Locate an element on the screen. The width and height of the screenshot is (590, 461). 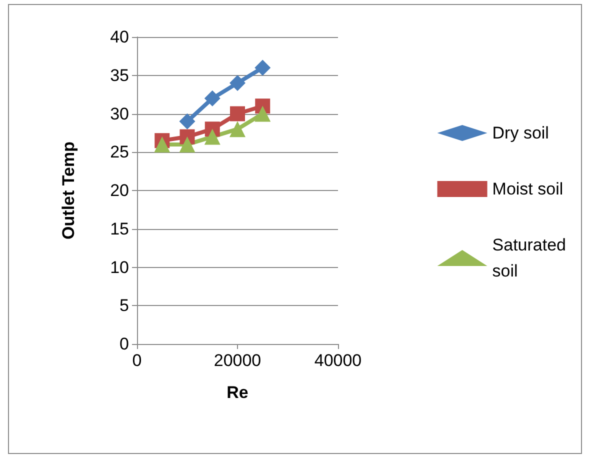
y-tick-label: 40 is located at coordinates (119, 37).